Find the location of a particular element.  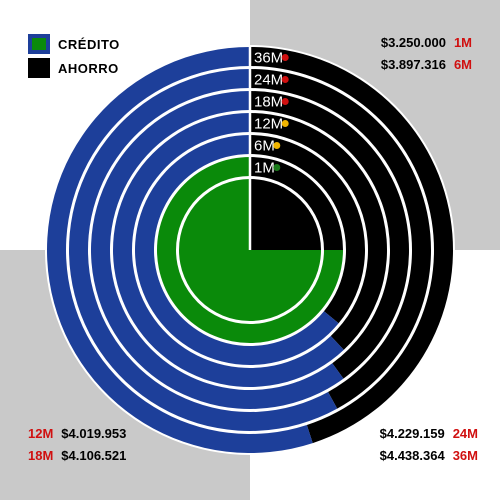

term-label: 18M is located at coordinates (41, 455).